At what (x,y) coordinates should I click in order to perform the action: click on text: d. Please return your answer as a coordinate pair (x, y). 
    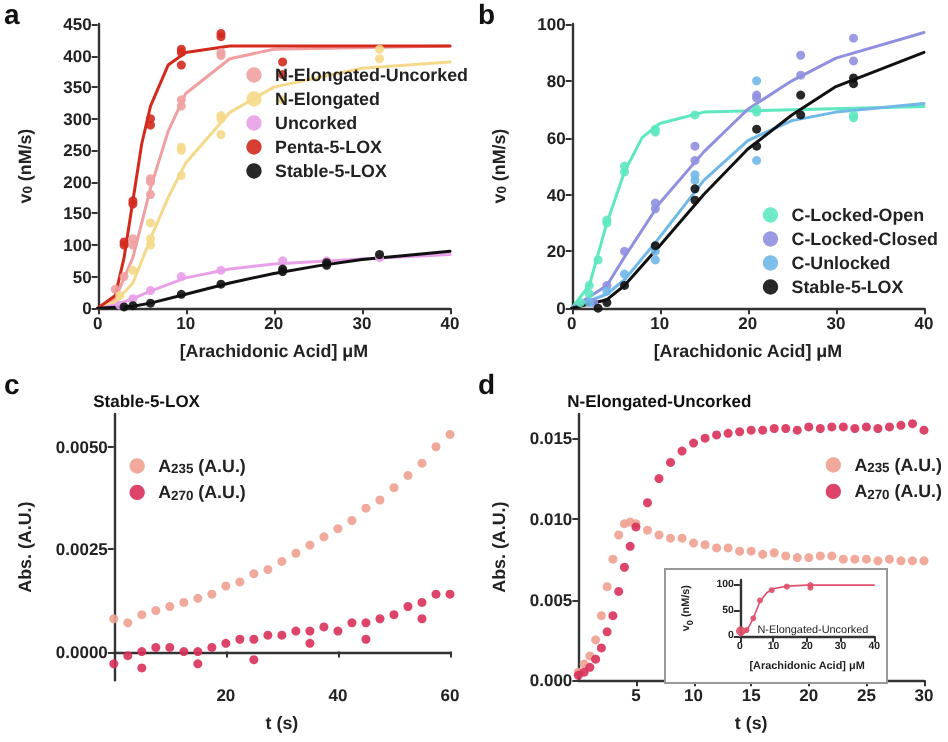
    Looking at the image, I should click on (487, 384).